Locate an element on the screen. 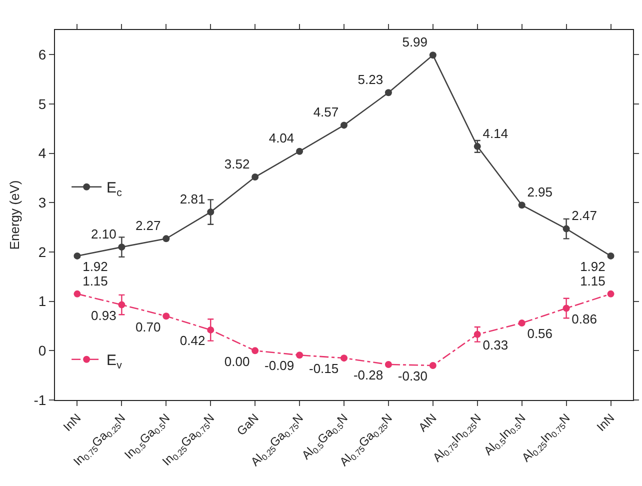 The width and height of the screenshot is (642, 486). data-label: 4.57 is located at coordinates (326, 112).